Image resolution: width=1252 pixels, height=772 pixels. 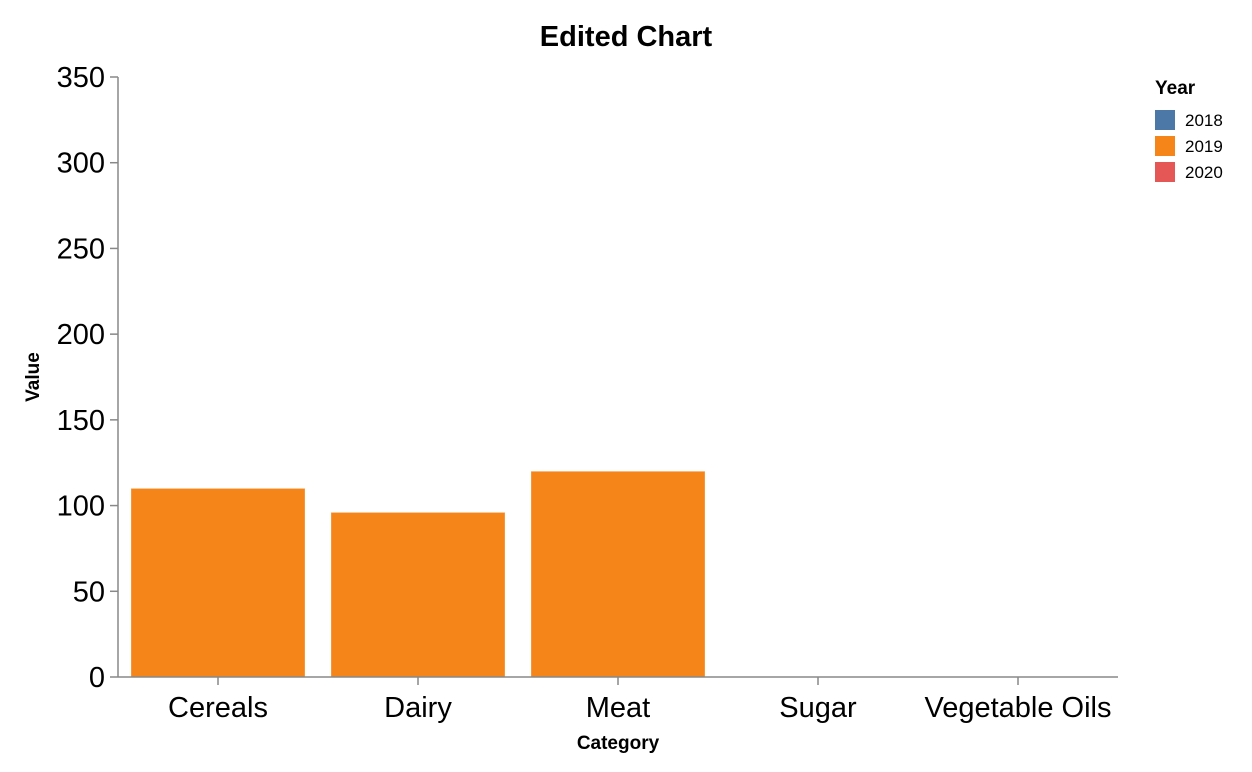 I want to click on chart-title: Edited Chart, so click(x=626, y=37).